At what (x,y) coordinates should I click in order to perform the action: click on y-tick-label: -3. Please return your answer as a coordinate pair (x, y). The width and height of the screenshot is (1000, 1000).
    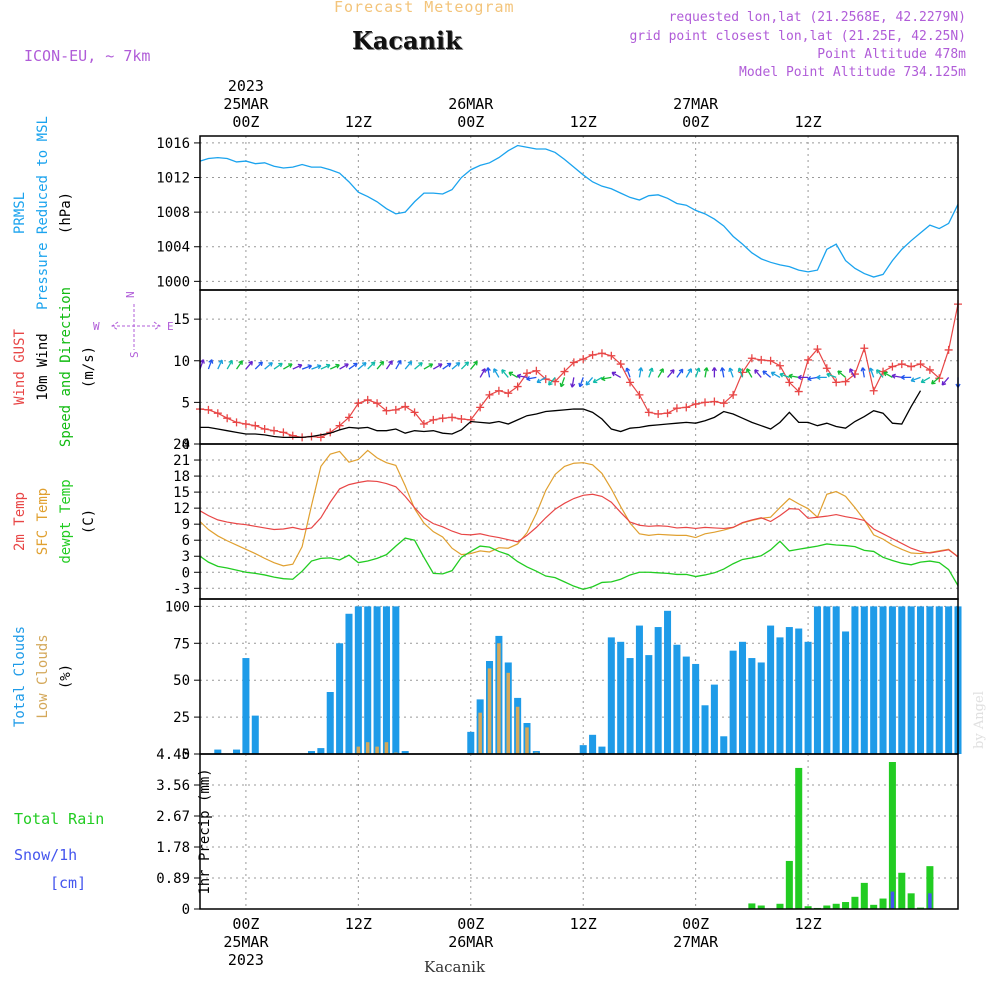
    Looking at the image, I should click on (181, 589).